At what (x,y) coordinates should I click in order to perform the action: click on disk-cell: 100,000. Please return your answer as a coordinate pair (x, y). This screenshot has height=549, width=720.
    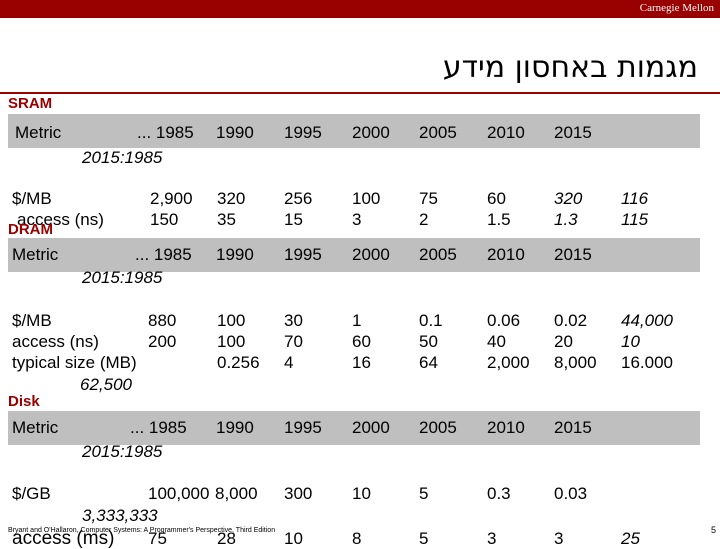
    Looking at the image, I should click on (179, 493).